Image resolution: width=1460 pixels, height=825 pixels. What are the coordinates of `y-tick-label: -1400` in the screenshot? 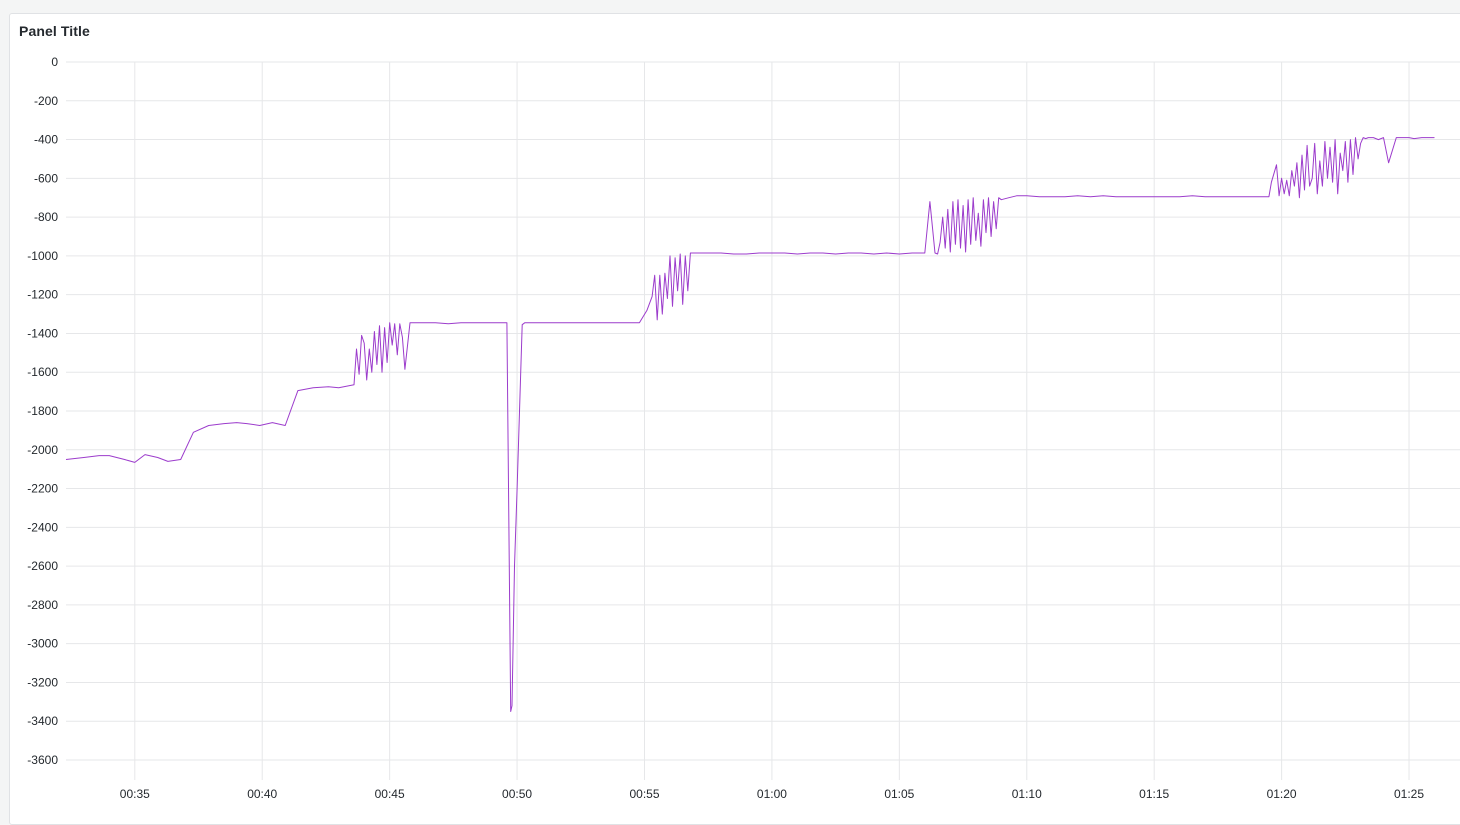 It's located at (42, 333).